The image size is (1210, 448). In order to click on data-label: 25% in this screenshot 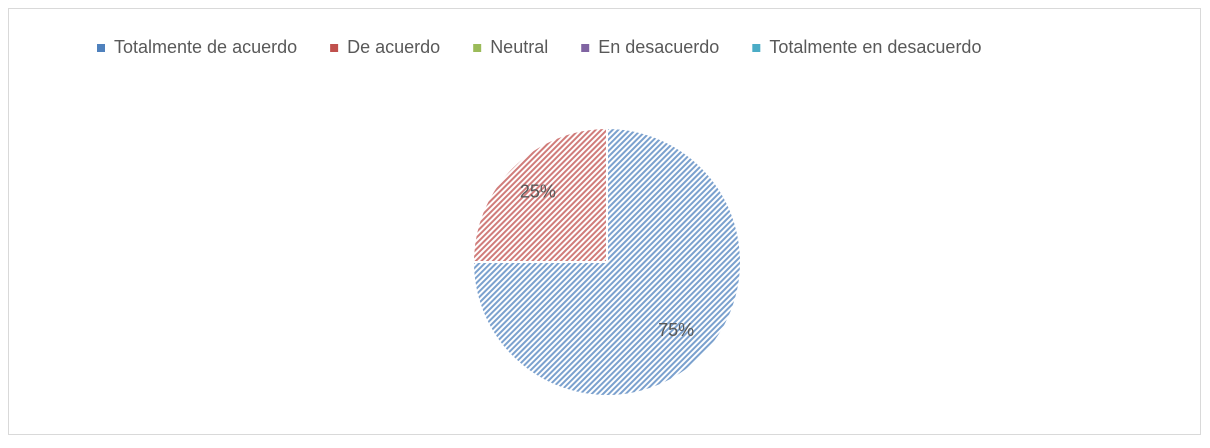, I will do `click(538, 192)`.